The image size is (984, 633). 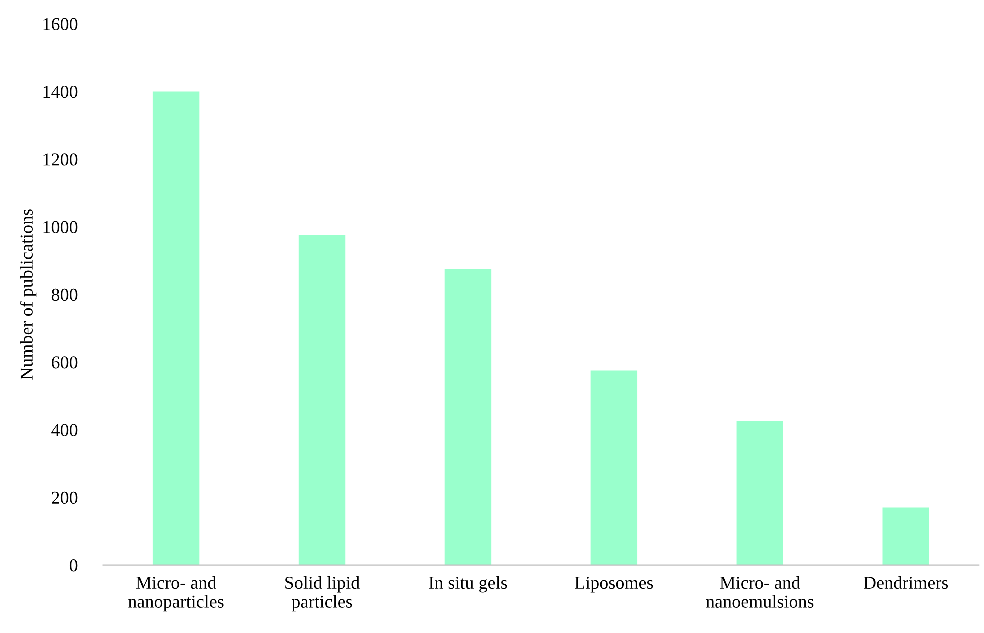 What do you see at coordinates (61, 227) in the screenshot?
I see `y-tick-label: 1000` at bounding box center [61, 227].